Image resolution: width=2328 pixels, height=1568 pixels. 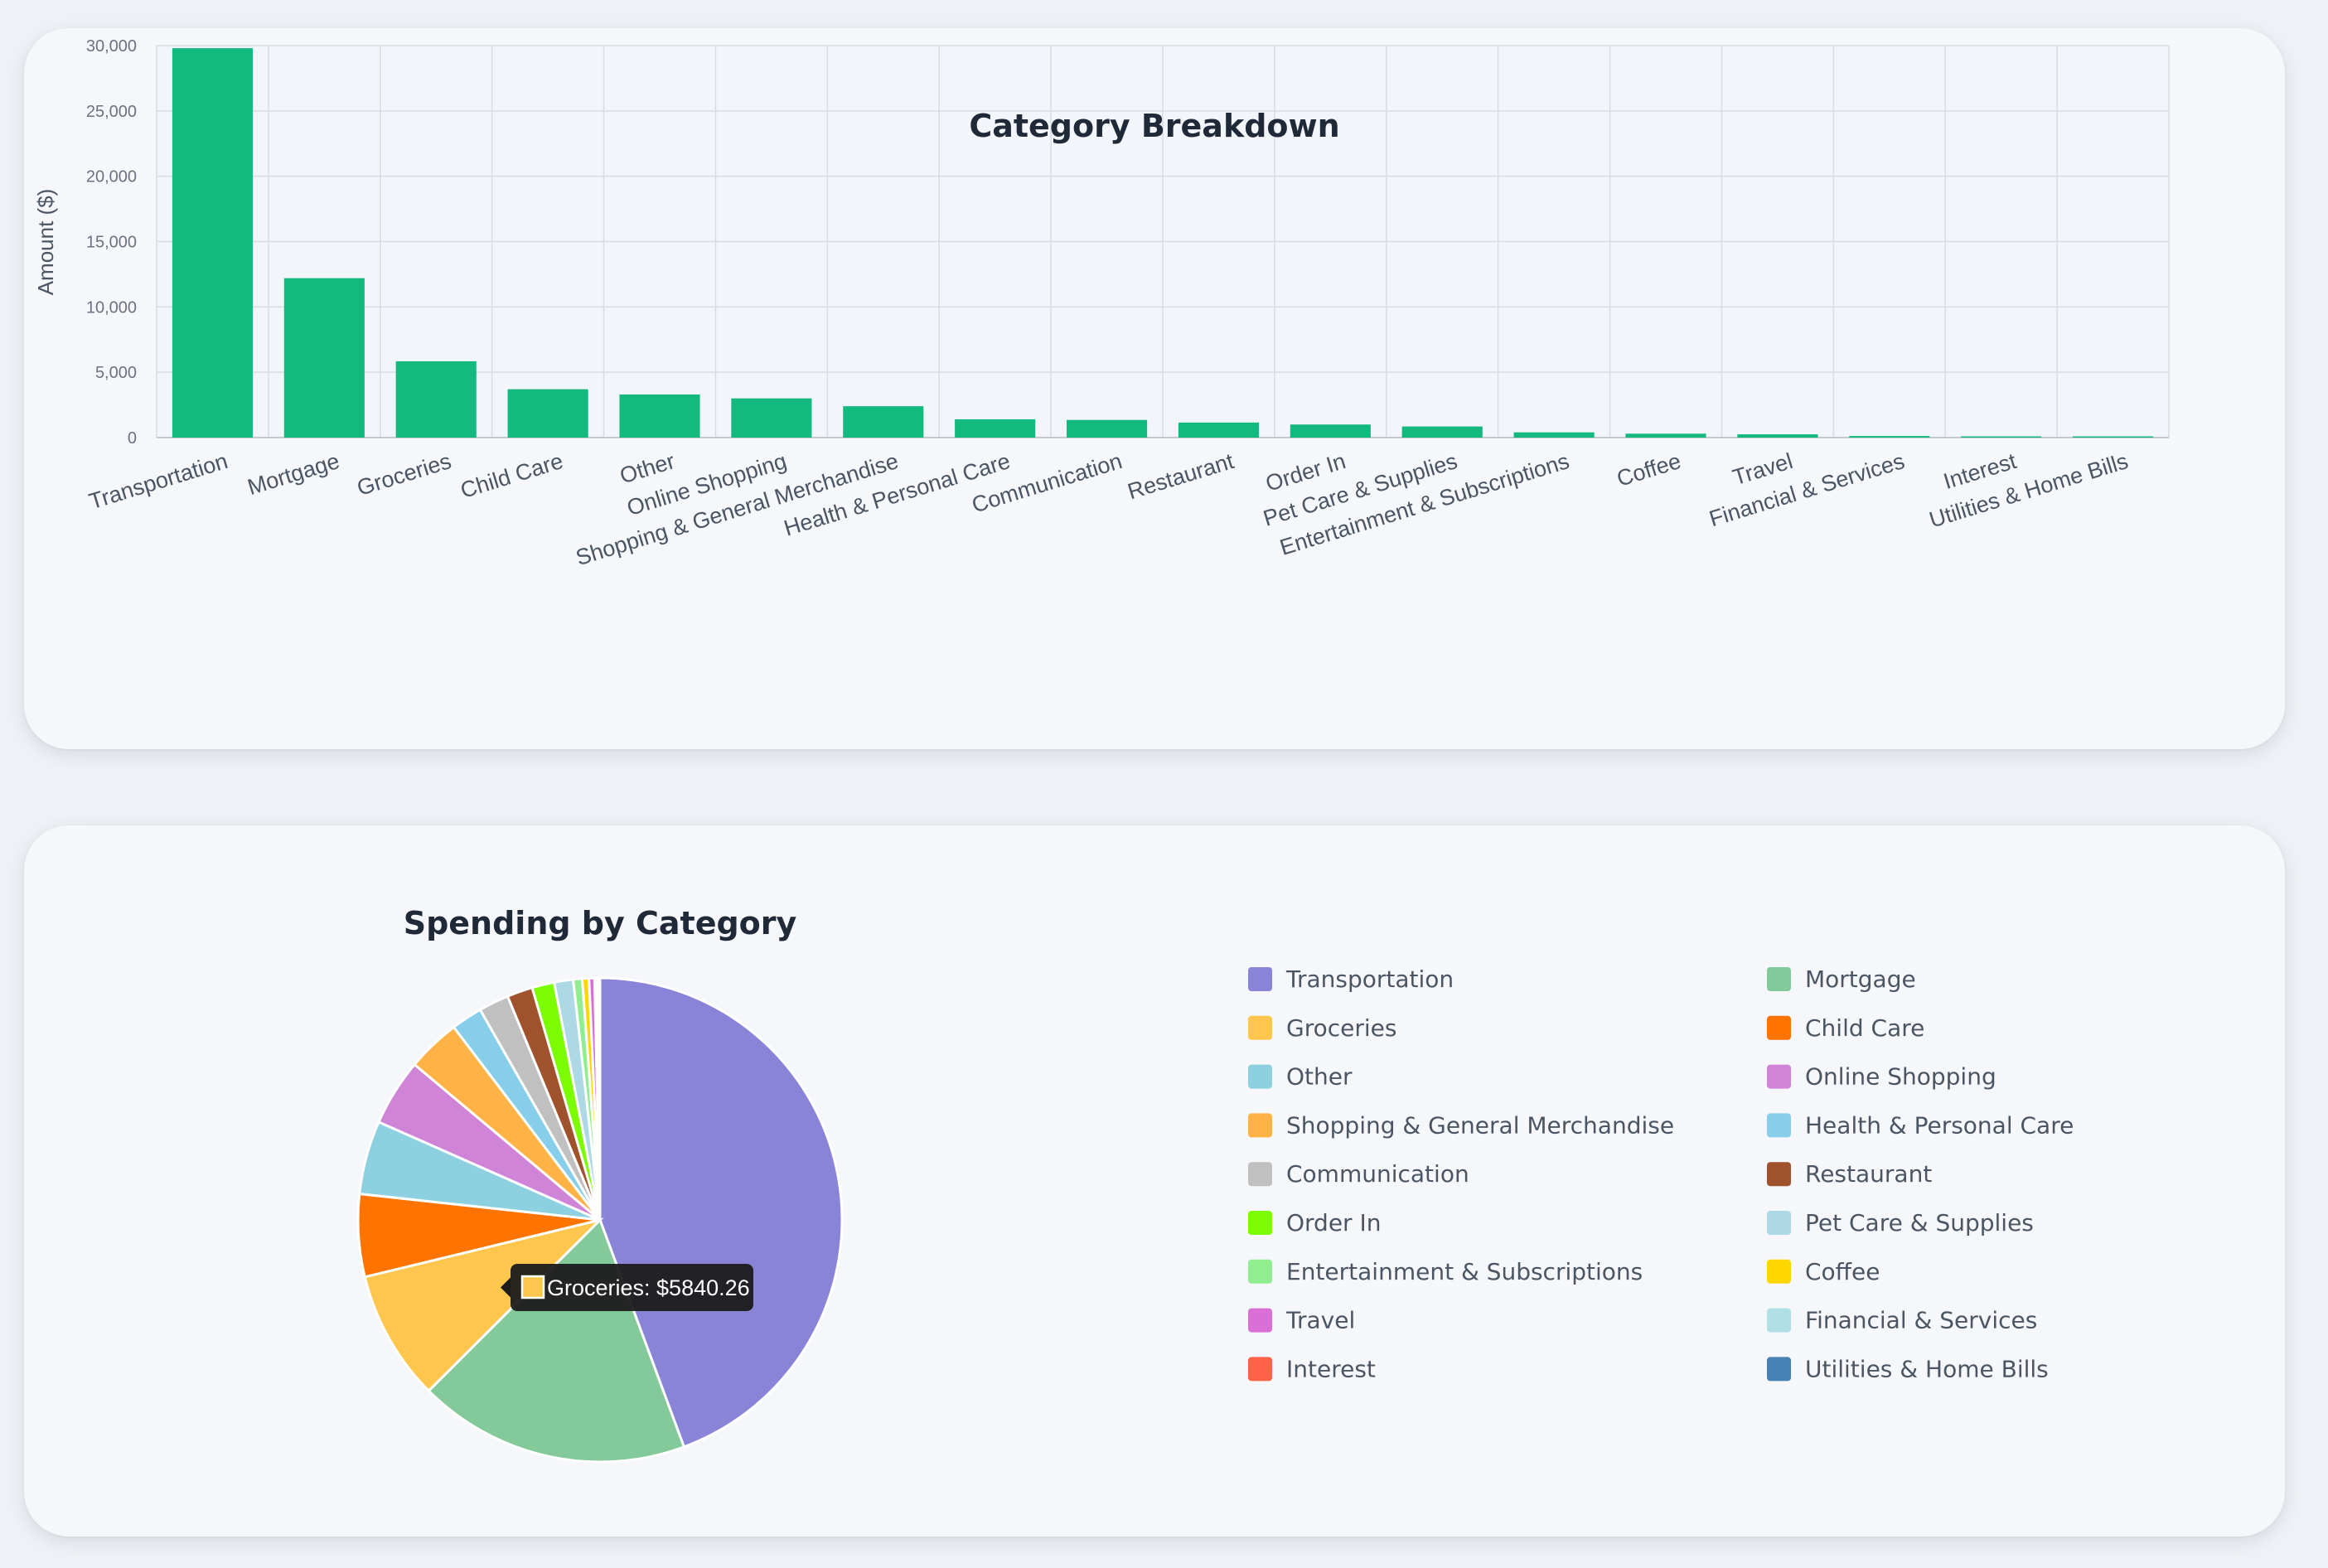 What do you see at coordinates (1665, 435) in the screenshot?
I see `bar-coffee` at bounding box center [1665, 435].